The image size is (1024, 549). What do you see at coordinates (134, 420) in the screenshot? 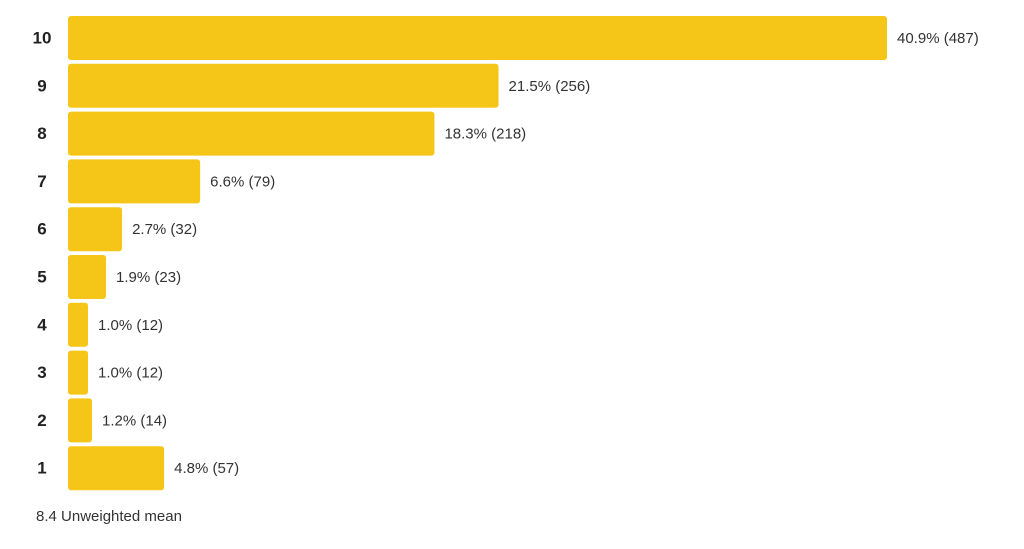
I see `value-label: 1.2% (14)` at bounding box center [134, 420].